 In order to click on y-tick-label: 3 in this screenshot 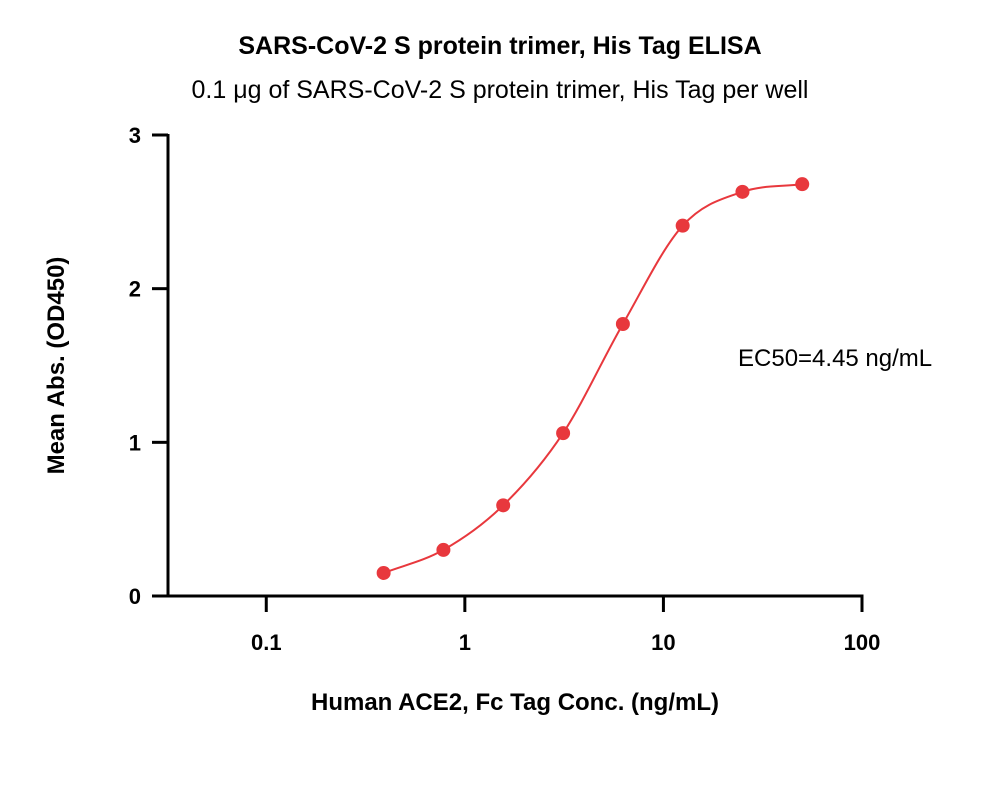, I will do `click(135, 135)`.